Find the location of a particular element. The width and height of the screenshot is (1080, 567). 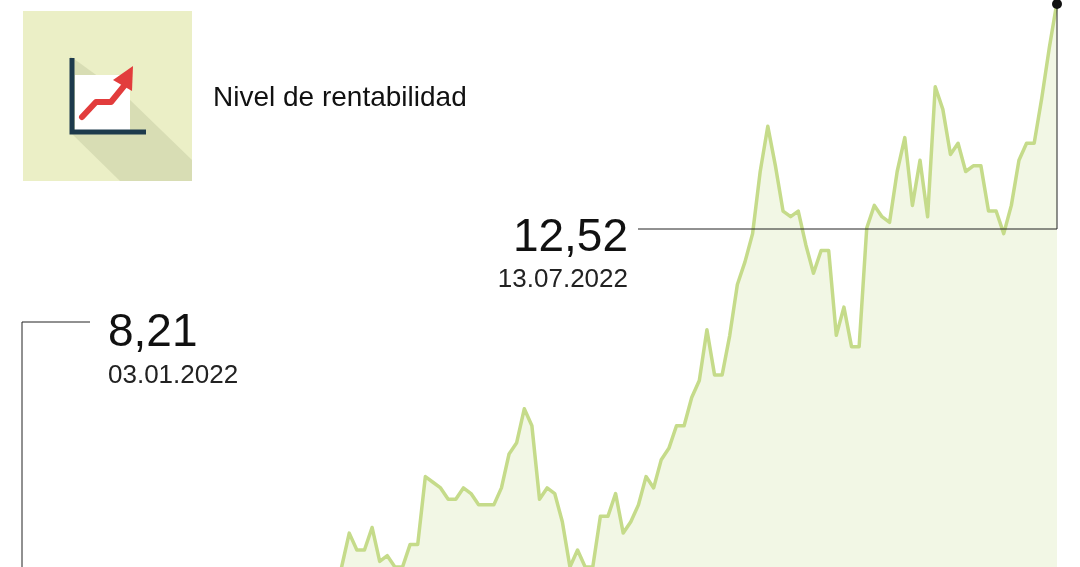

annotation: 8,21 is located at coordinates (153, 330).